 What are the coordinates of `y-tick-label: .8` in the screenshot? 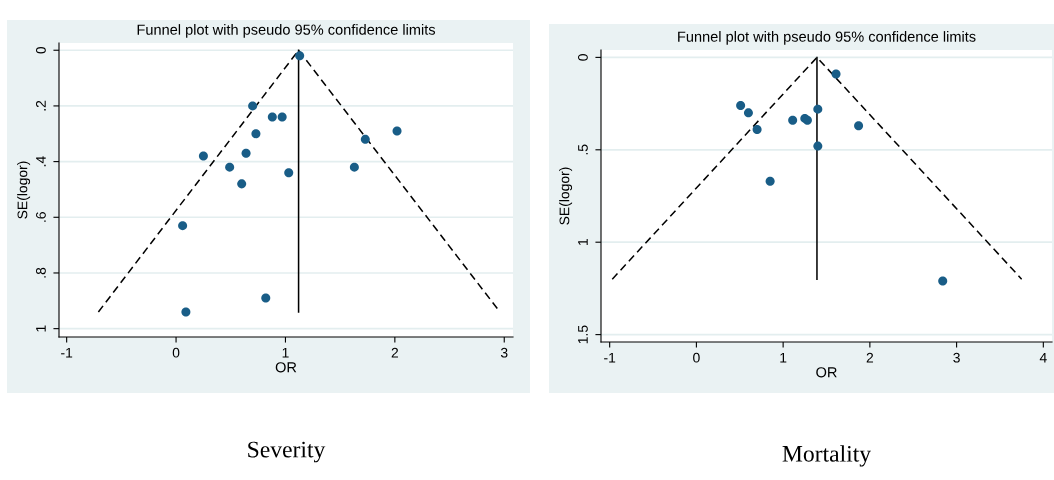 It's located at (41, 272).